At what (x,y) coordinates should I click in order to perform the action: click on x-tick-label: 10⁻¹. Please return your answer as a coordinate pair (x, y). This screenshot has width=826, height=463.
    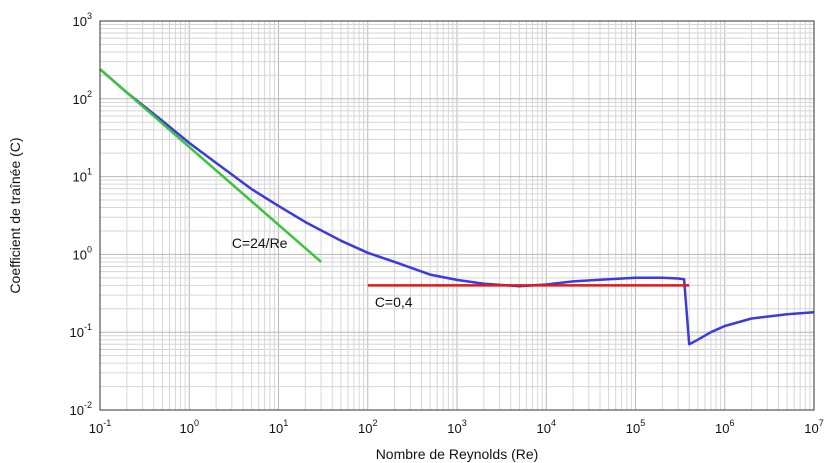
    Looking at the image, I should click on (100, 427).